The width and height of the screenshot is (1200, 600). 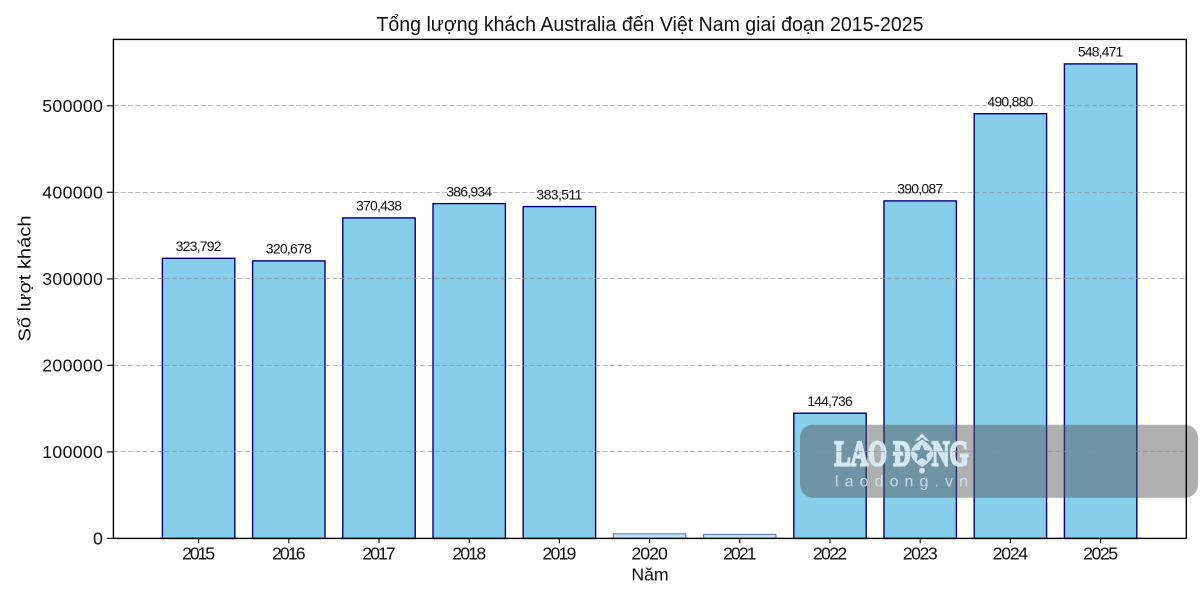 What do you see at coordinates (920, 553) in the screenshot?
I see `svg-text: 2023` at bounding box center [920, 553].